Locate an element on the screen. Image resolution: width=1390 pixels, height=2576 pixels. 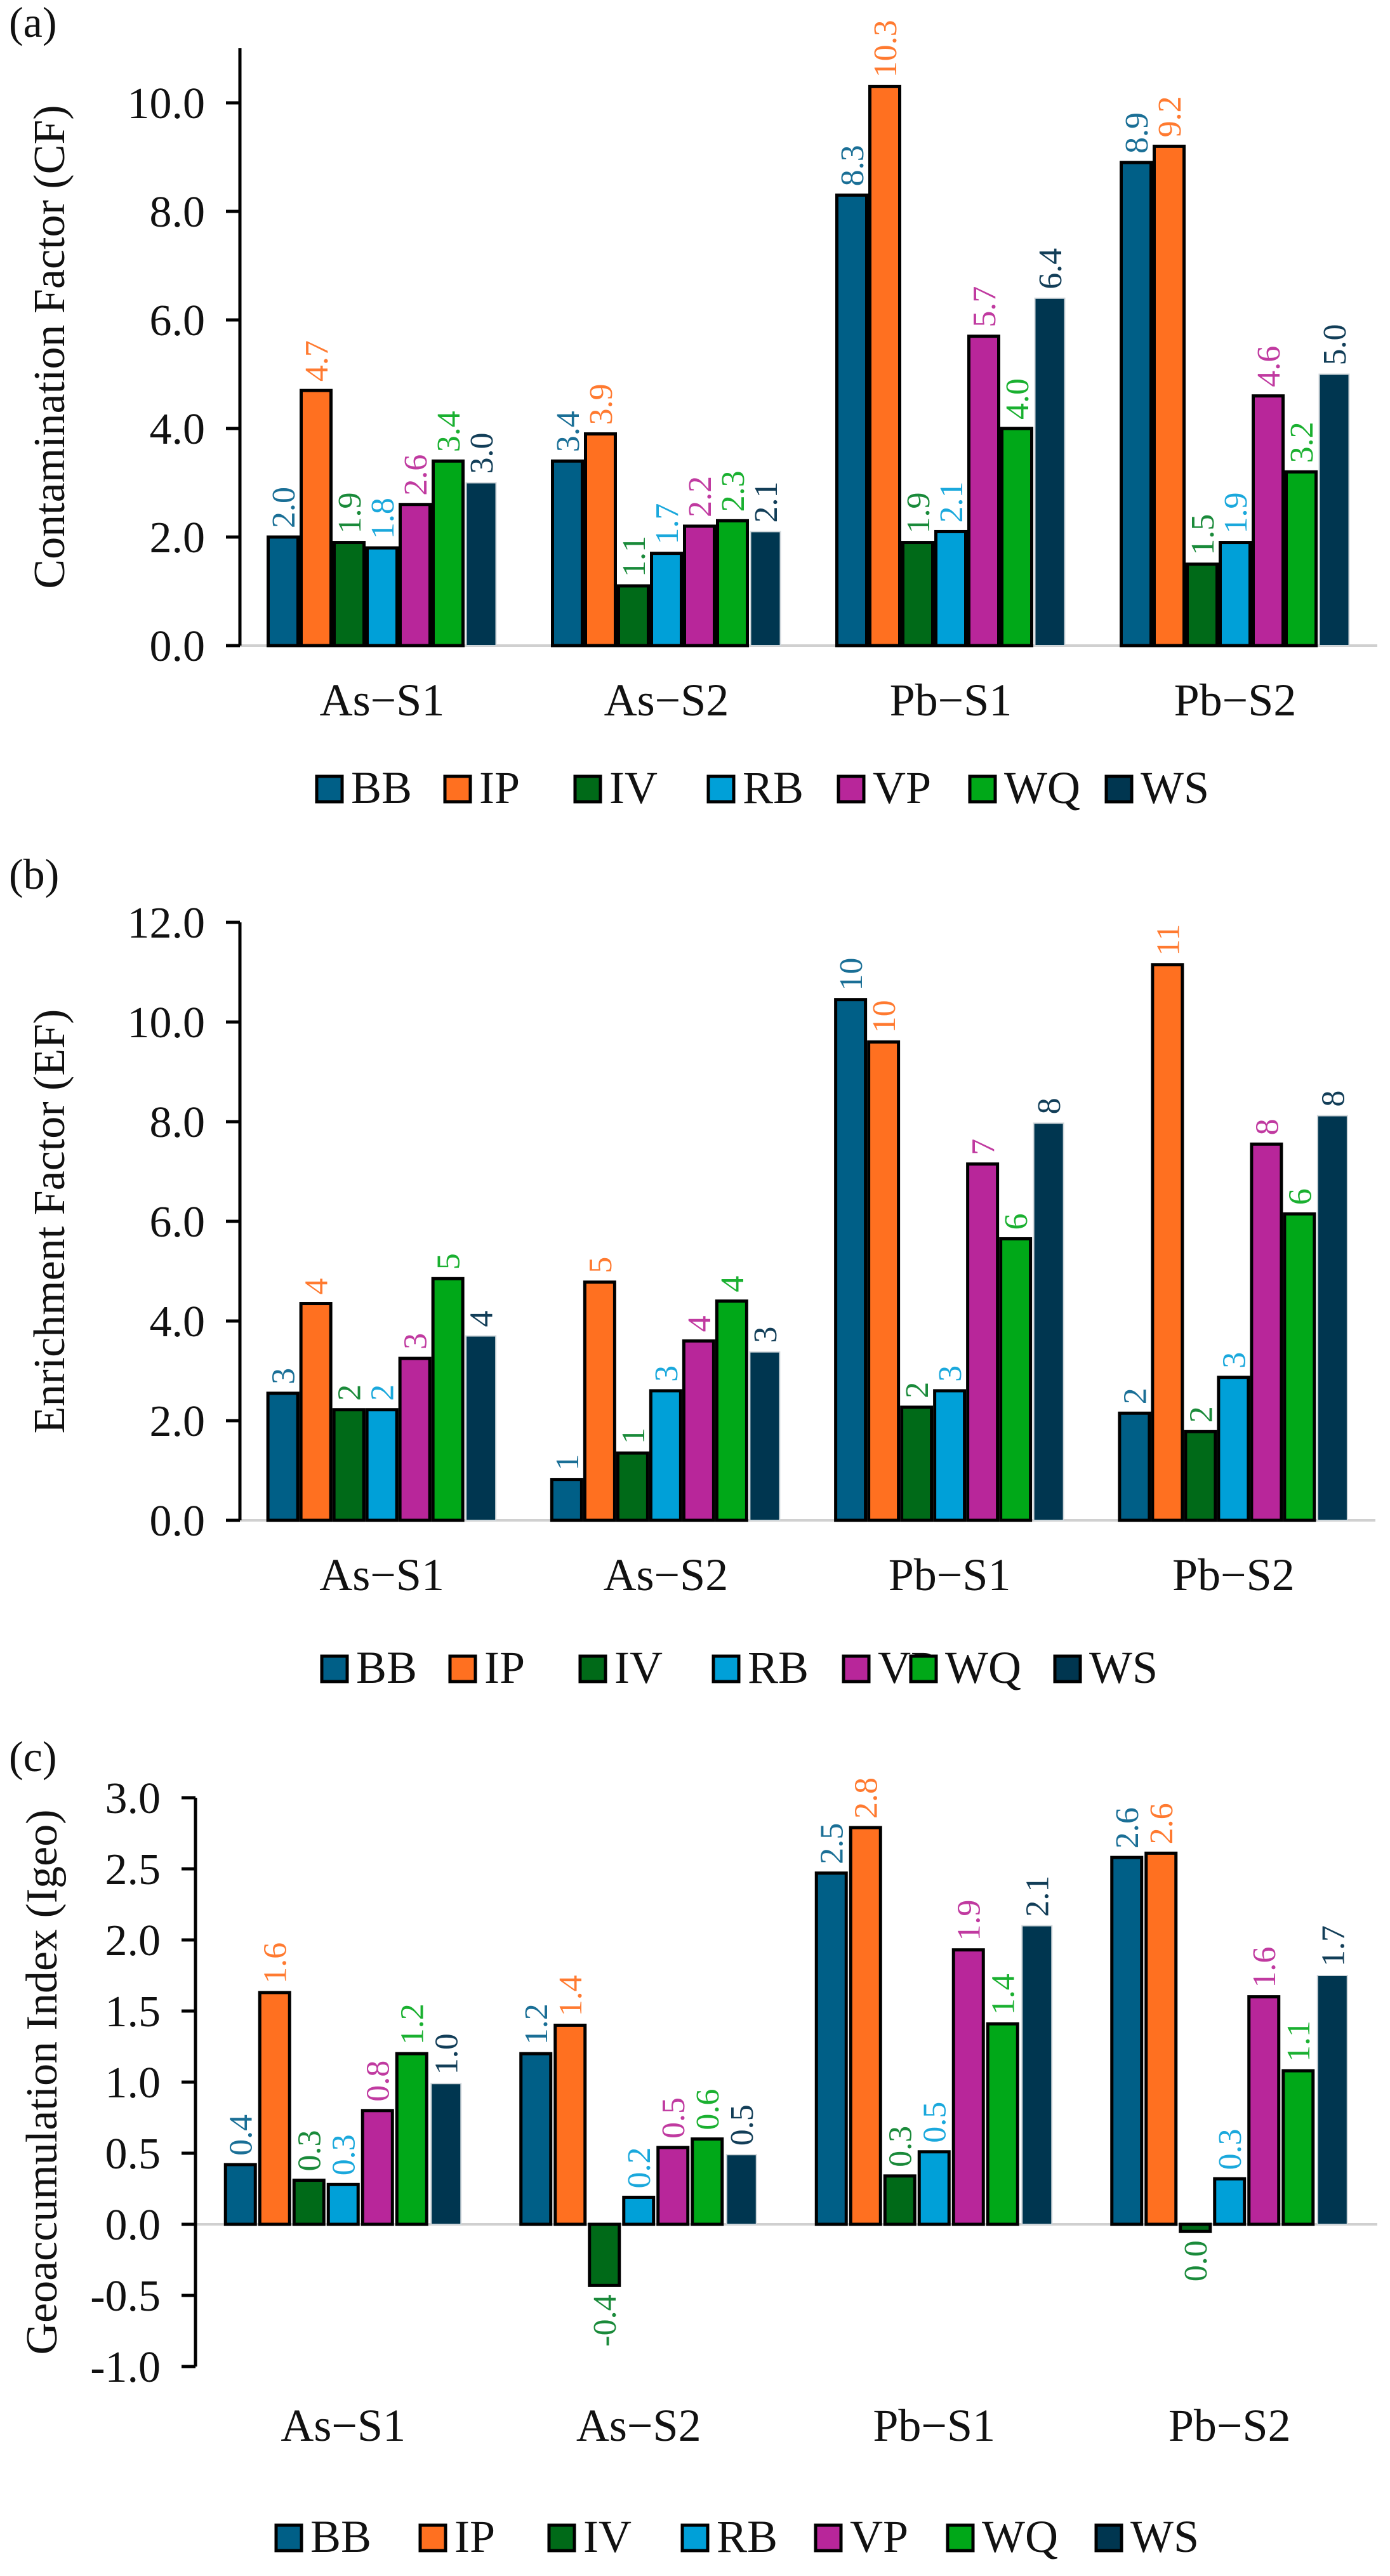
data-label: 2.6 is located at coordinates (416, 475).